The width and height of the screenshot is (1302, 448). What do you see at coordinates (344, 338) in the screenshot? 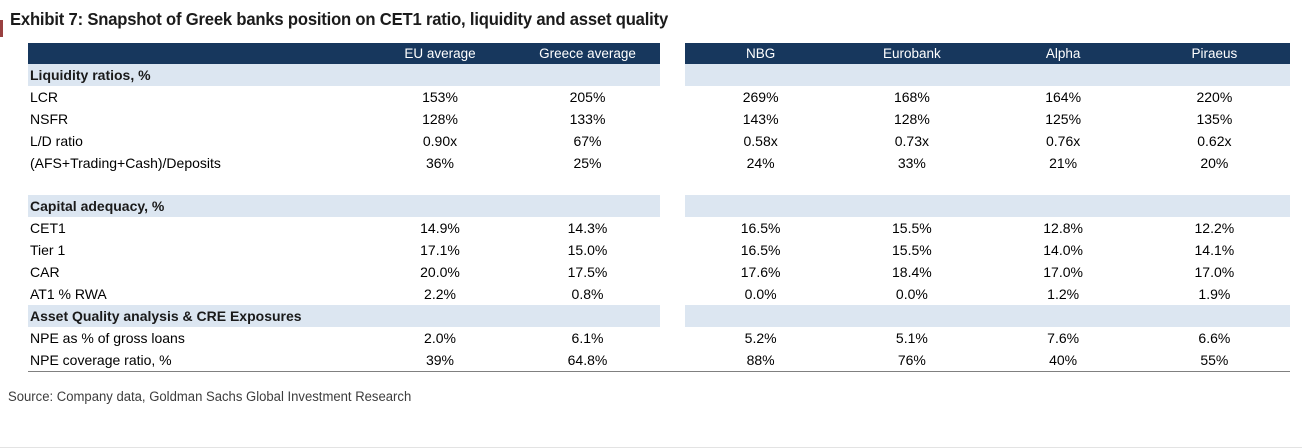
I see `table-left-part: NPE as % of gross loans 2.0% 6.1%` at bounding box center [344, 338].